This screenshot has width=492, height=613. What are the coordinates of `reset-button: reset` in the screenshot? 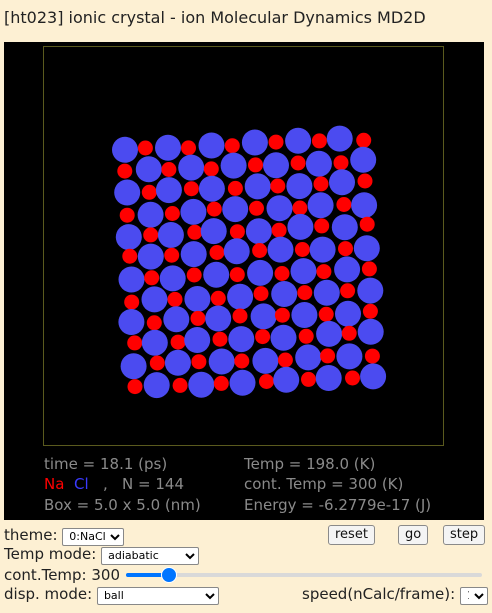 It's located at (351, 535).